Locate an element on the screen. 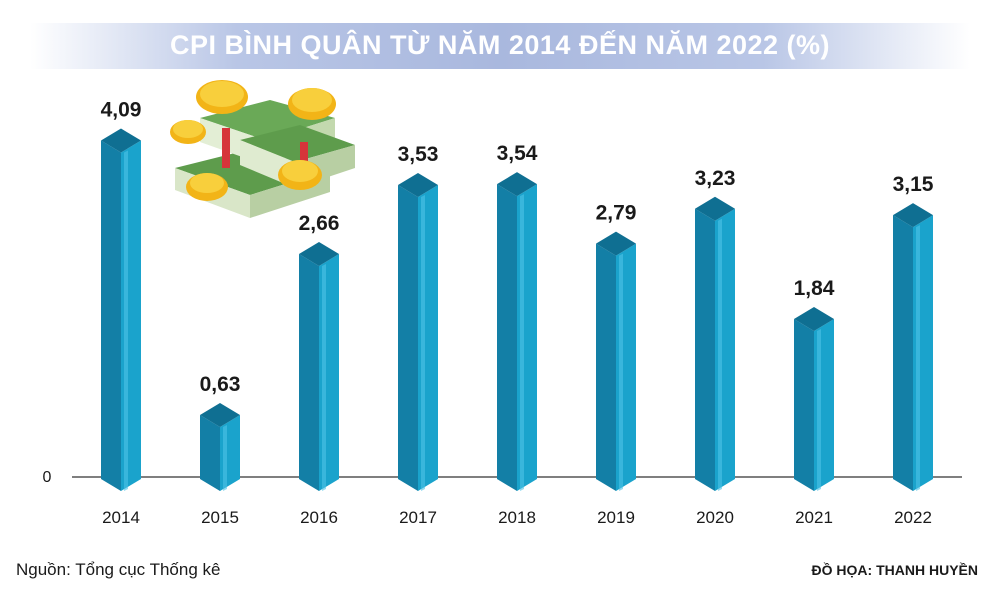 Image resolution: width=1000 pixels, height=599 pixels. x-tick-label-2020: 2020 is located at coordinates (715, 517).